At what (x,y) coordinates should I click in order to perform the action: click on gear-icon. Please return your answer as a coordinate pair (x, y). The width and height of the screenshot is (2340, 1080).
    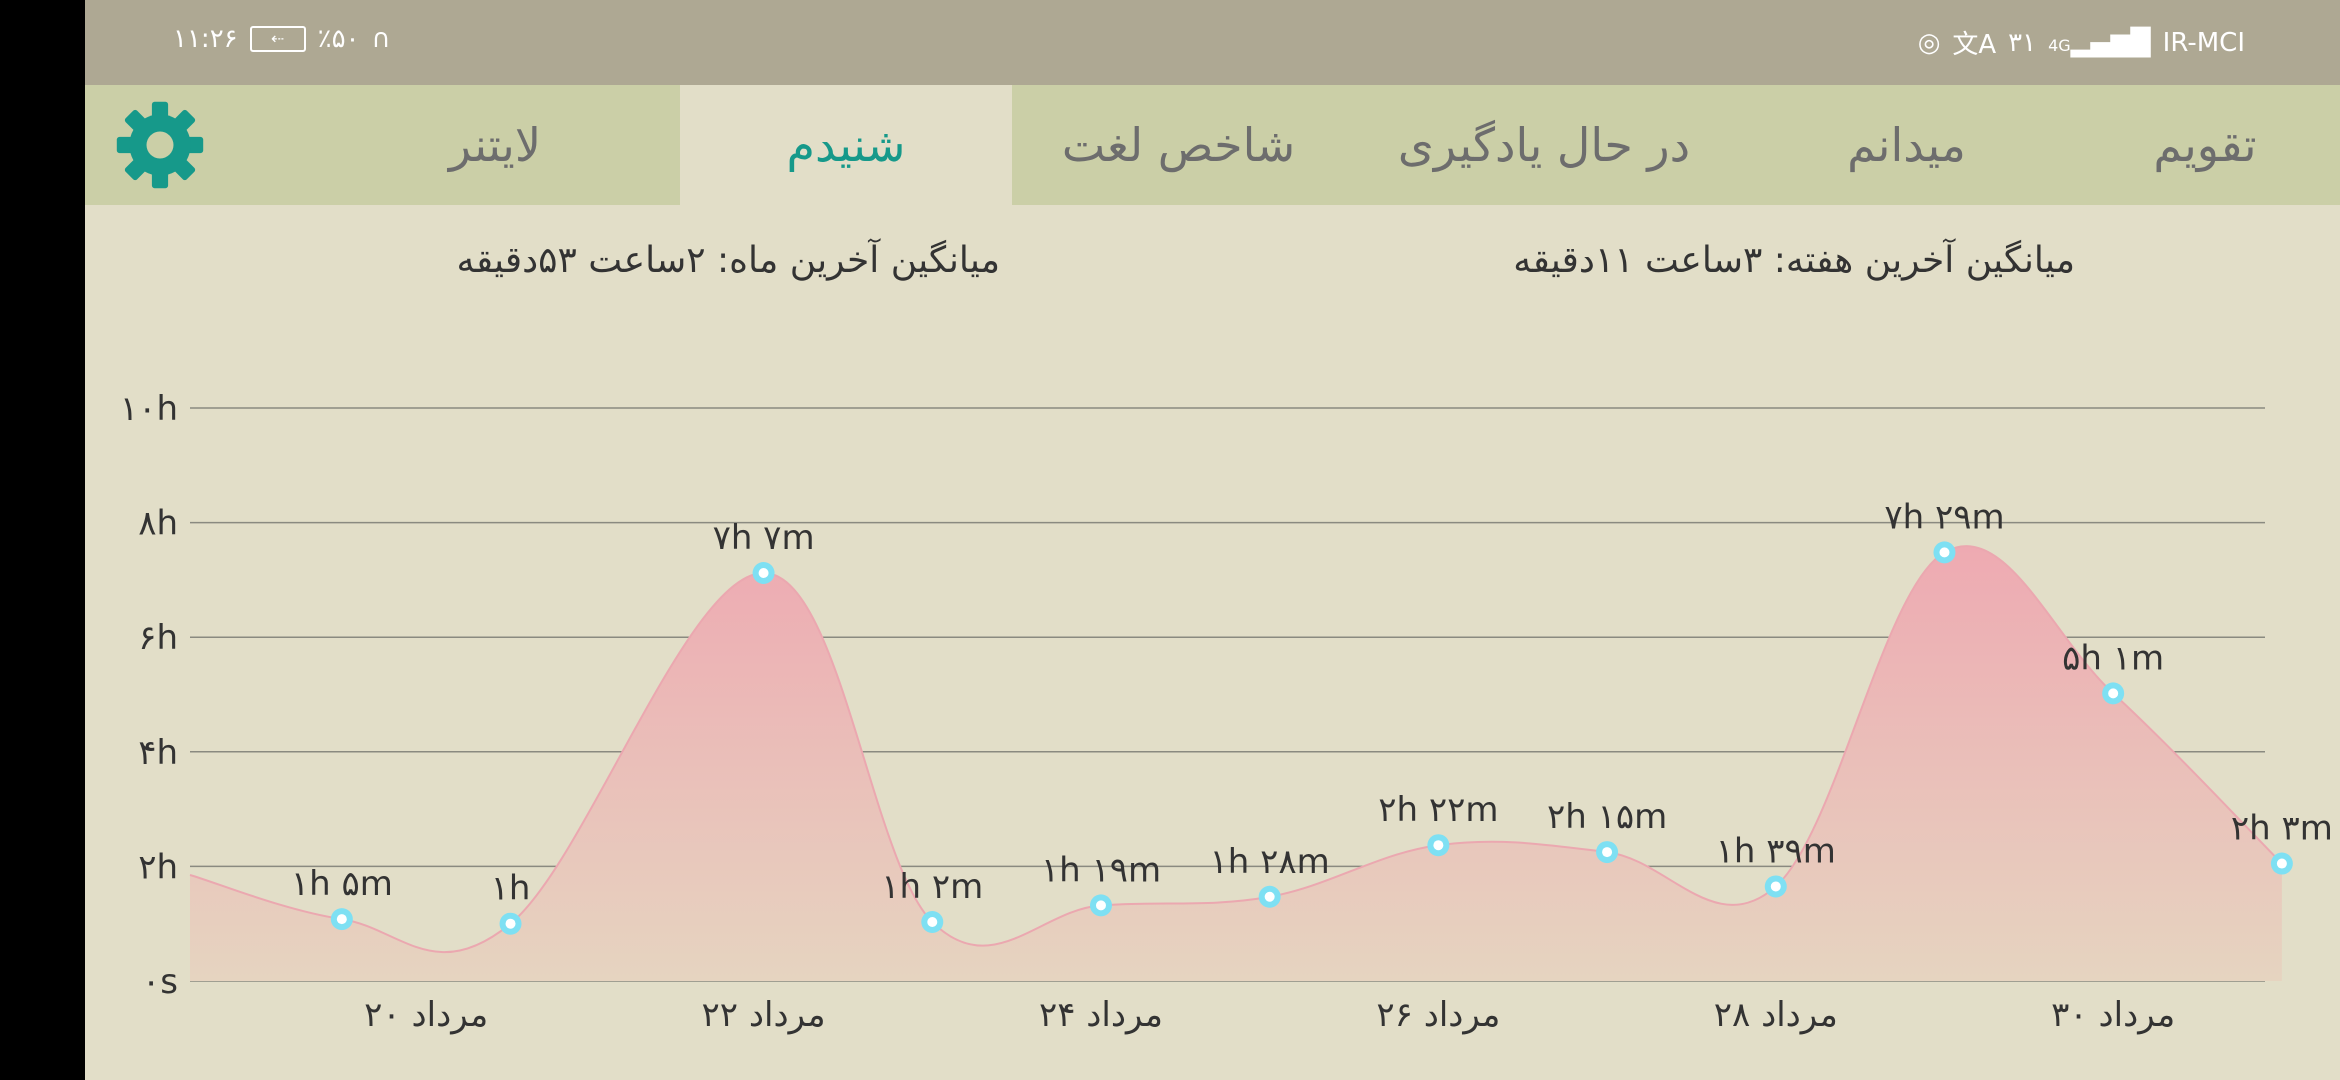
    Looking at the image, I should click on (160, 145).